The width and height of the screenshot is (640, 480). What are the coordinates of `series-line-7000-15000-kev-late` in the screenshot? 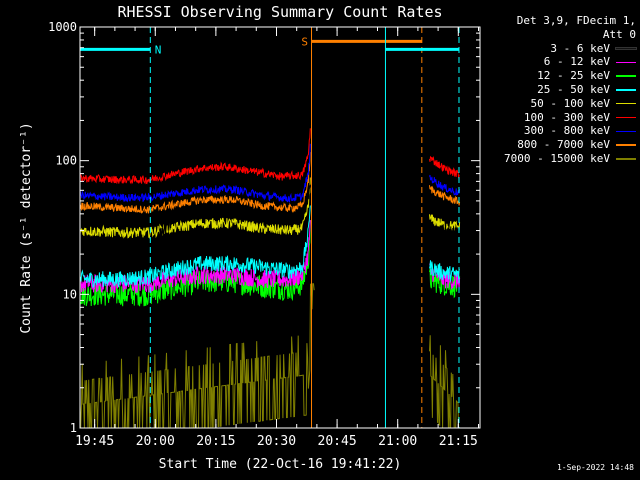 It's located at (444, 382).